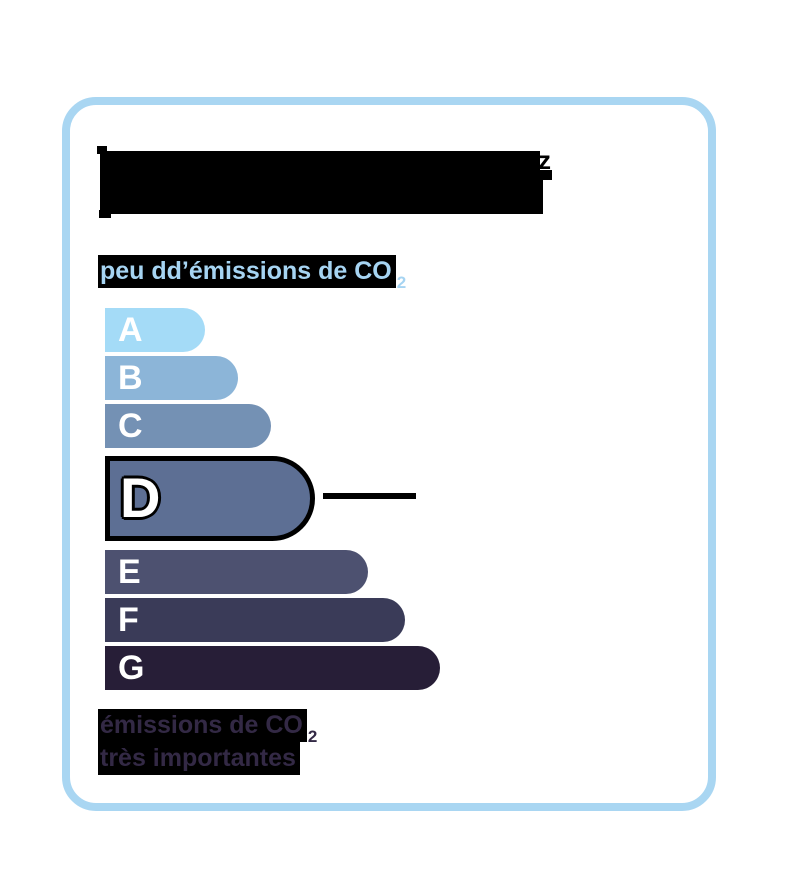  I want to click on low-emissions-caption: peu dd’émissions de CO 2, so click(252, 273).